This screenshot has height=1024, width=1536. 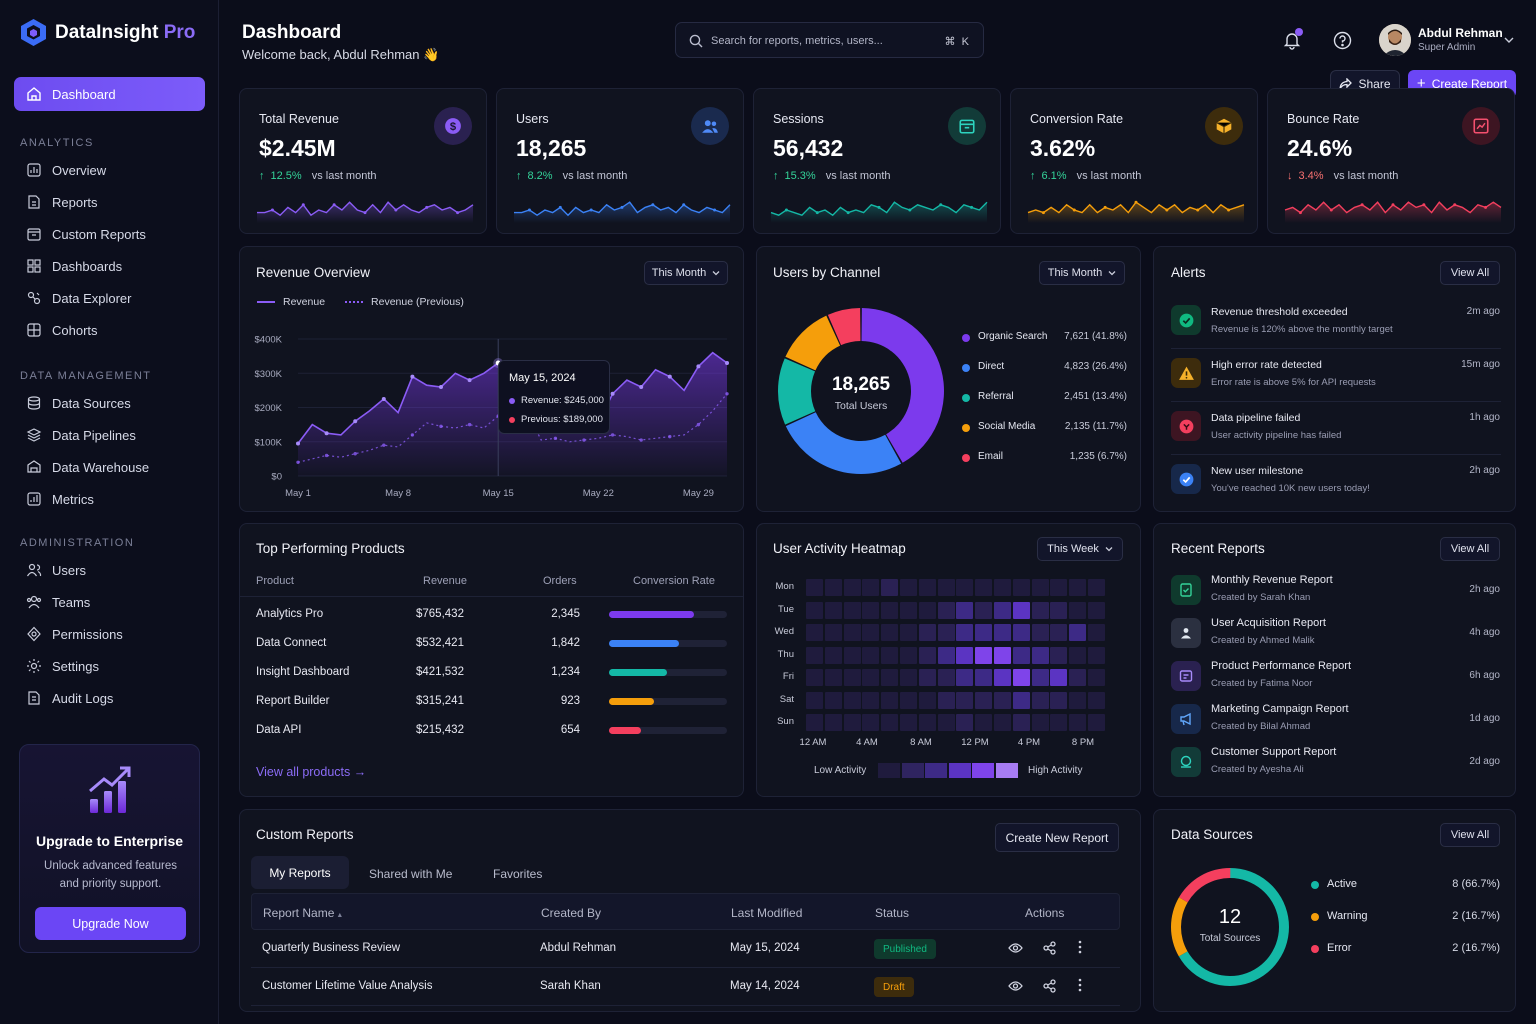 What do you see at coordinates (491, 647) in the screenshot?
I see `product-row: Data Connect $532,421 1,842` at bounding box center [491, 647].